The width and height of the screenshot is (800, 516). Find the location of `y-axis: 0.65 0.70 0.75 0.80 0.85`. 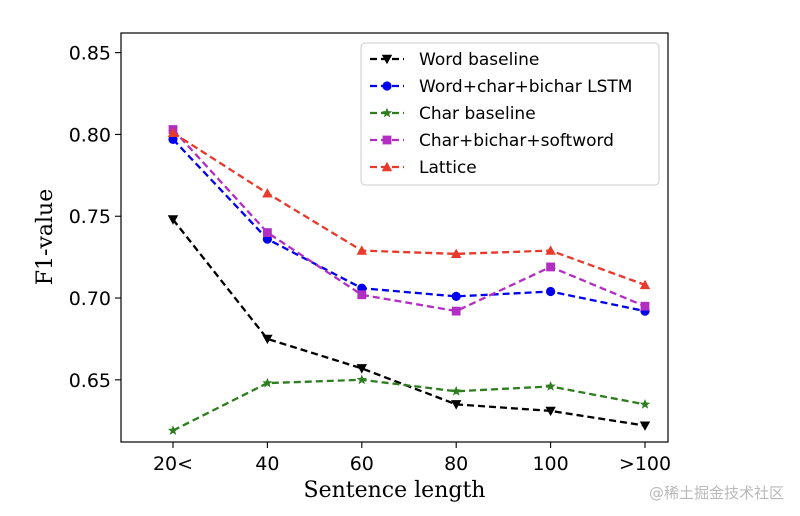

y-axis: 0.65 0.70 0.75 0.80 0.85 is located at coordinates (95, 217).